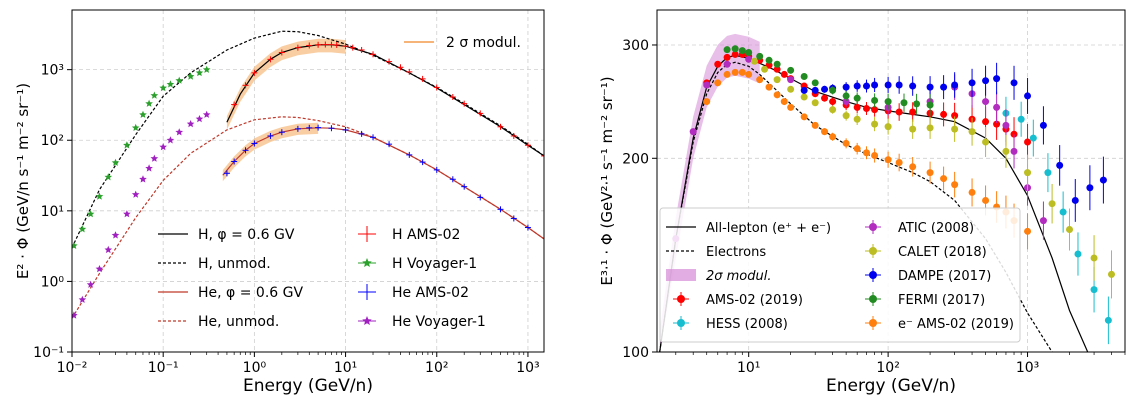  What do you see at coordinates (635, 46) in the screenshot?
I see `y-tick-label: 300` at bounding box center [635, 46].